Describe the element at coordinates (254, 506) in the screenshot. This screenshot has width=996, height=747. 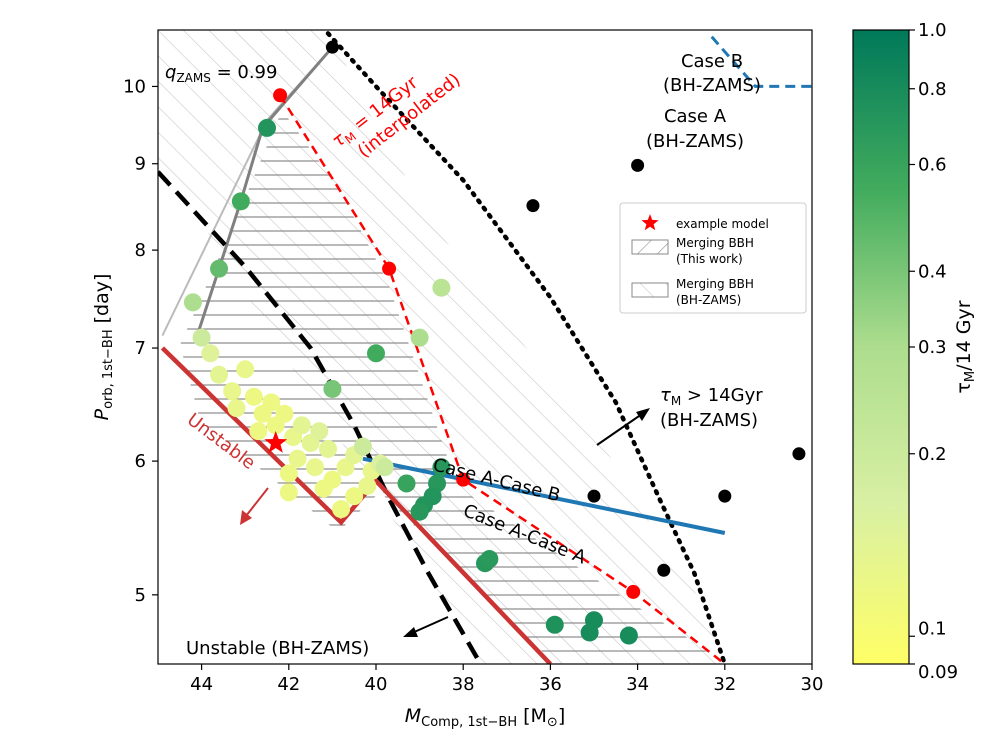
I see `unstable-arrow` at that location.